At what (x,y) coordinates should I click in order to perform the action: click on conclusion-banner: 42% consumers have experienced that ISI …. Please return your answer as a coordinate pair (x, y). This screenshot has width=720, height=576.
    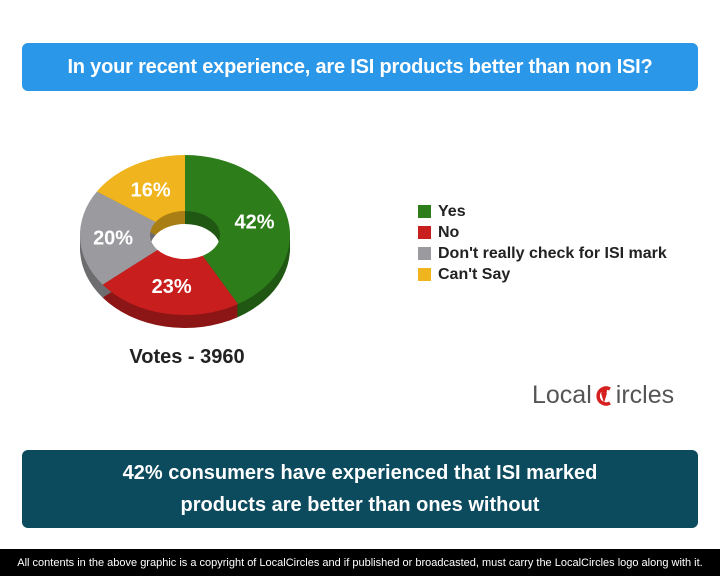
    Looking at the image, I should click on (360, 489).